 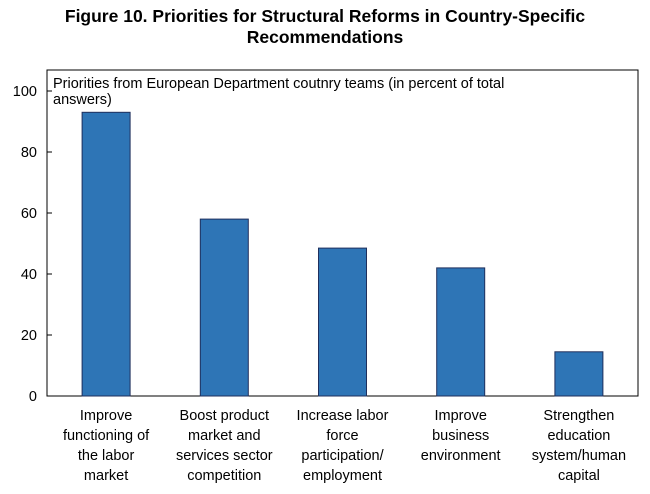 What do you see at coordinates (578, 436) in the screenshot?
I see `x-category-label-line: education` at bounding box center [578, 436].